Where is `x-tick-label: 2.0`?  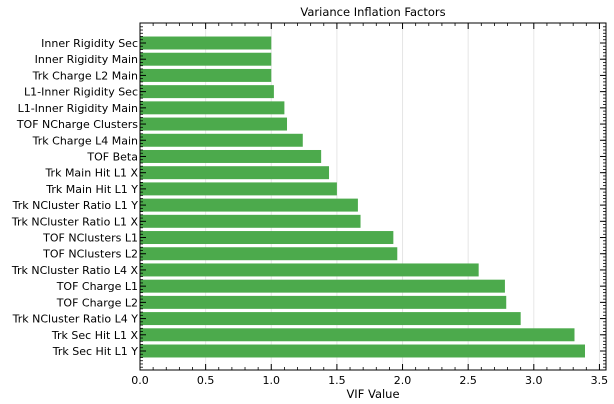
x-tick-label: 2.0 is located at coordinates (403, 380).